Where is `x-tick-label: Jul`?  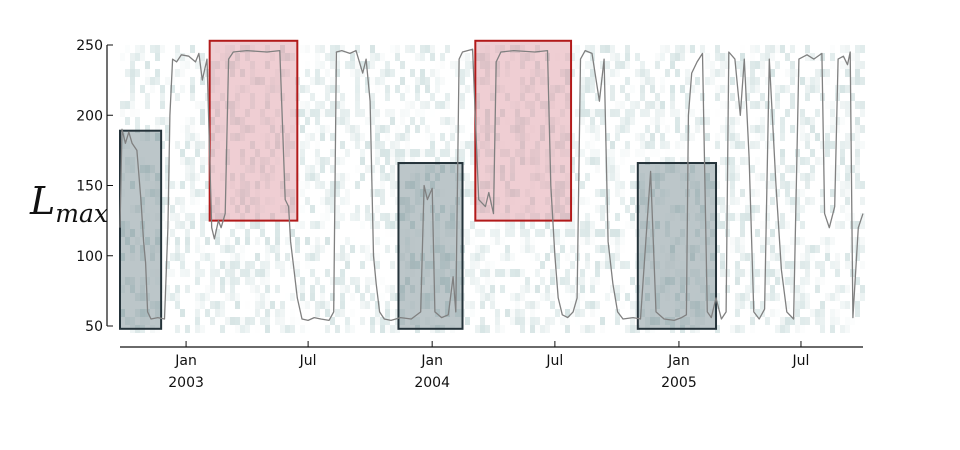 x-tick-label: Jul is located at coordinates (801, 361).